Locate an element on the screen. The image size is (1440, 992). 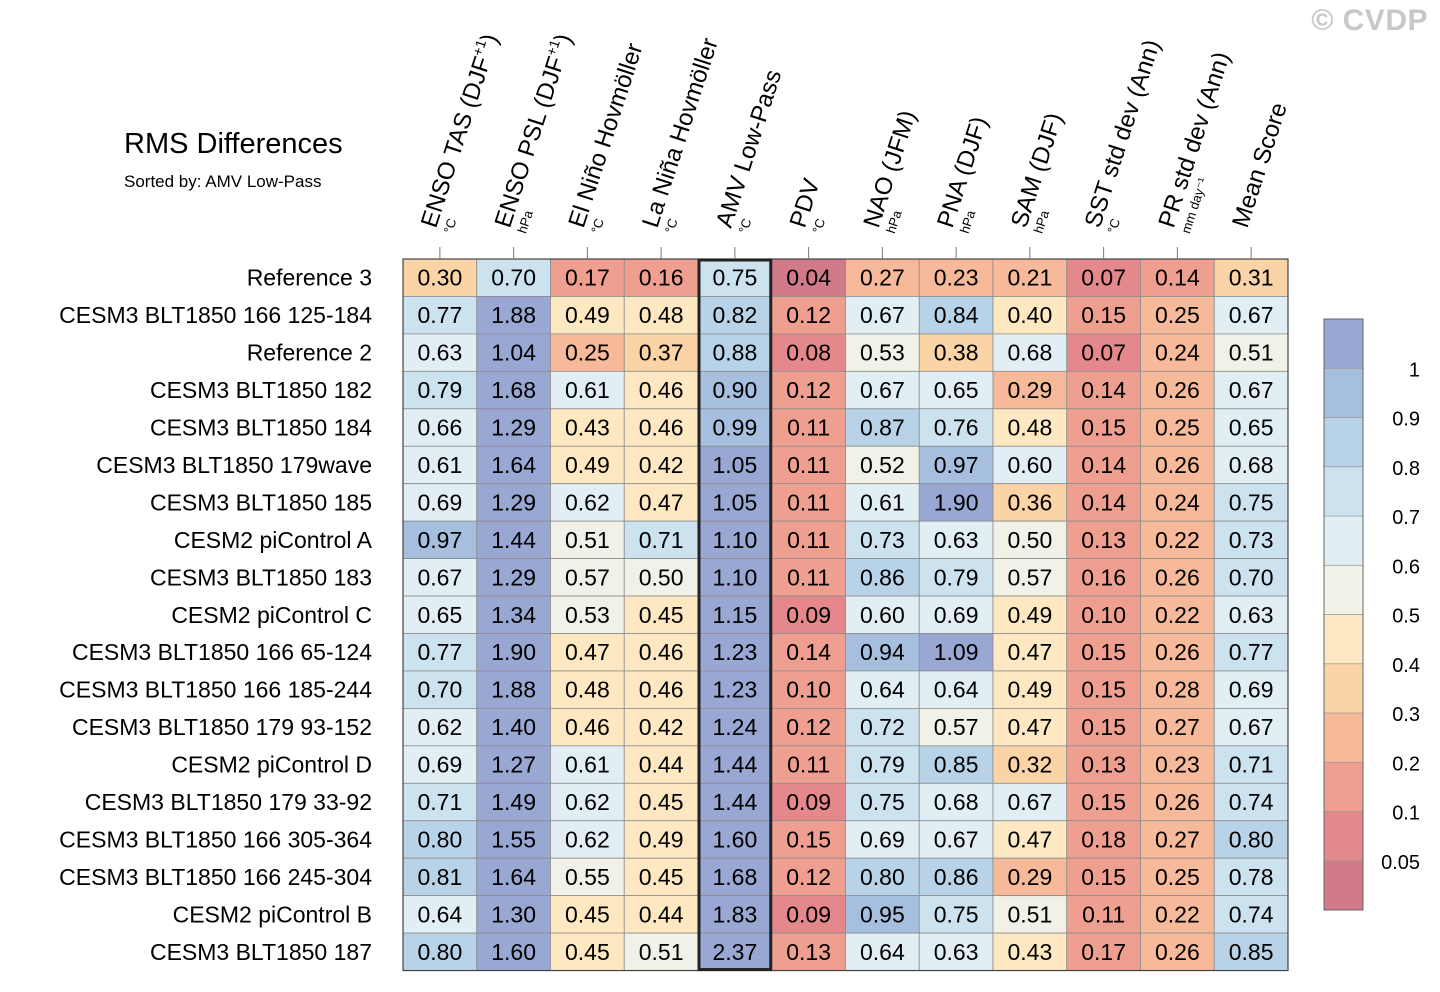
cell-value: 0.82 is located at coordinates (734, 315).